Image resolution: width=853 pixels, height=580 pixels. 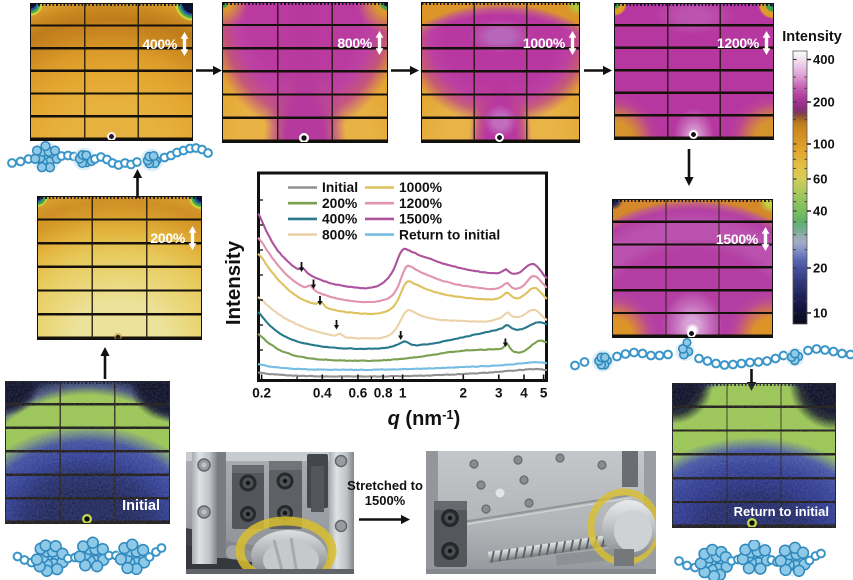 What do you see at coordinates (339, 203) in the screenshot?
I see `svg-text: 200%` at bounding box center [339, 203].